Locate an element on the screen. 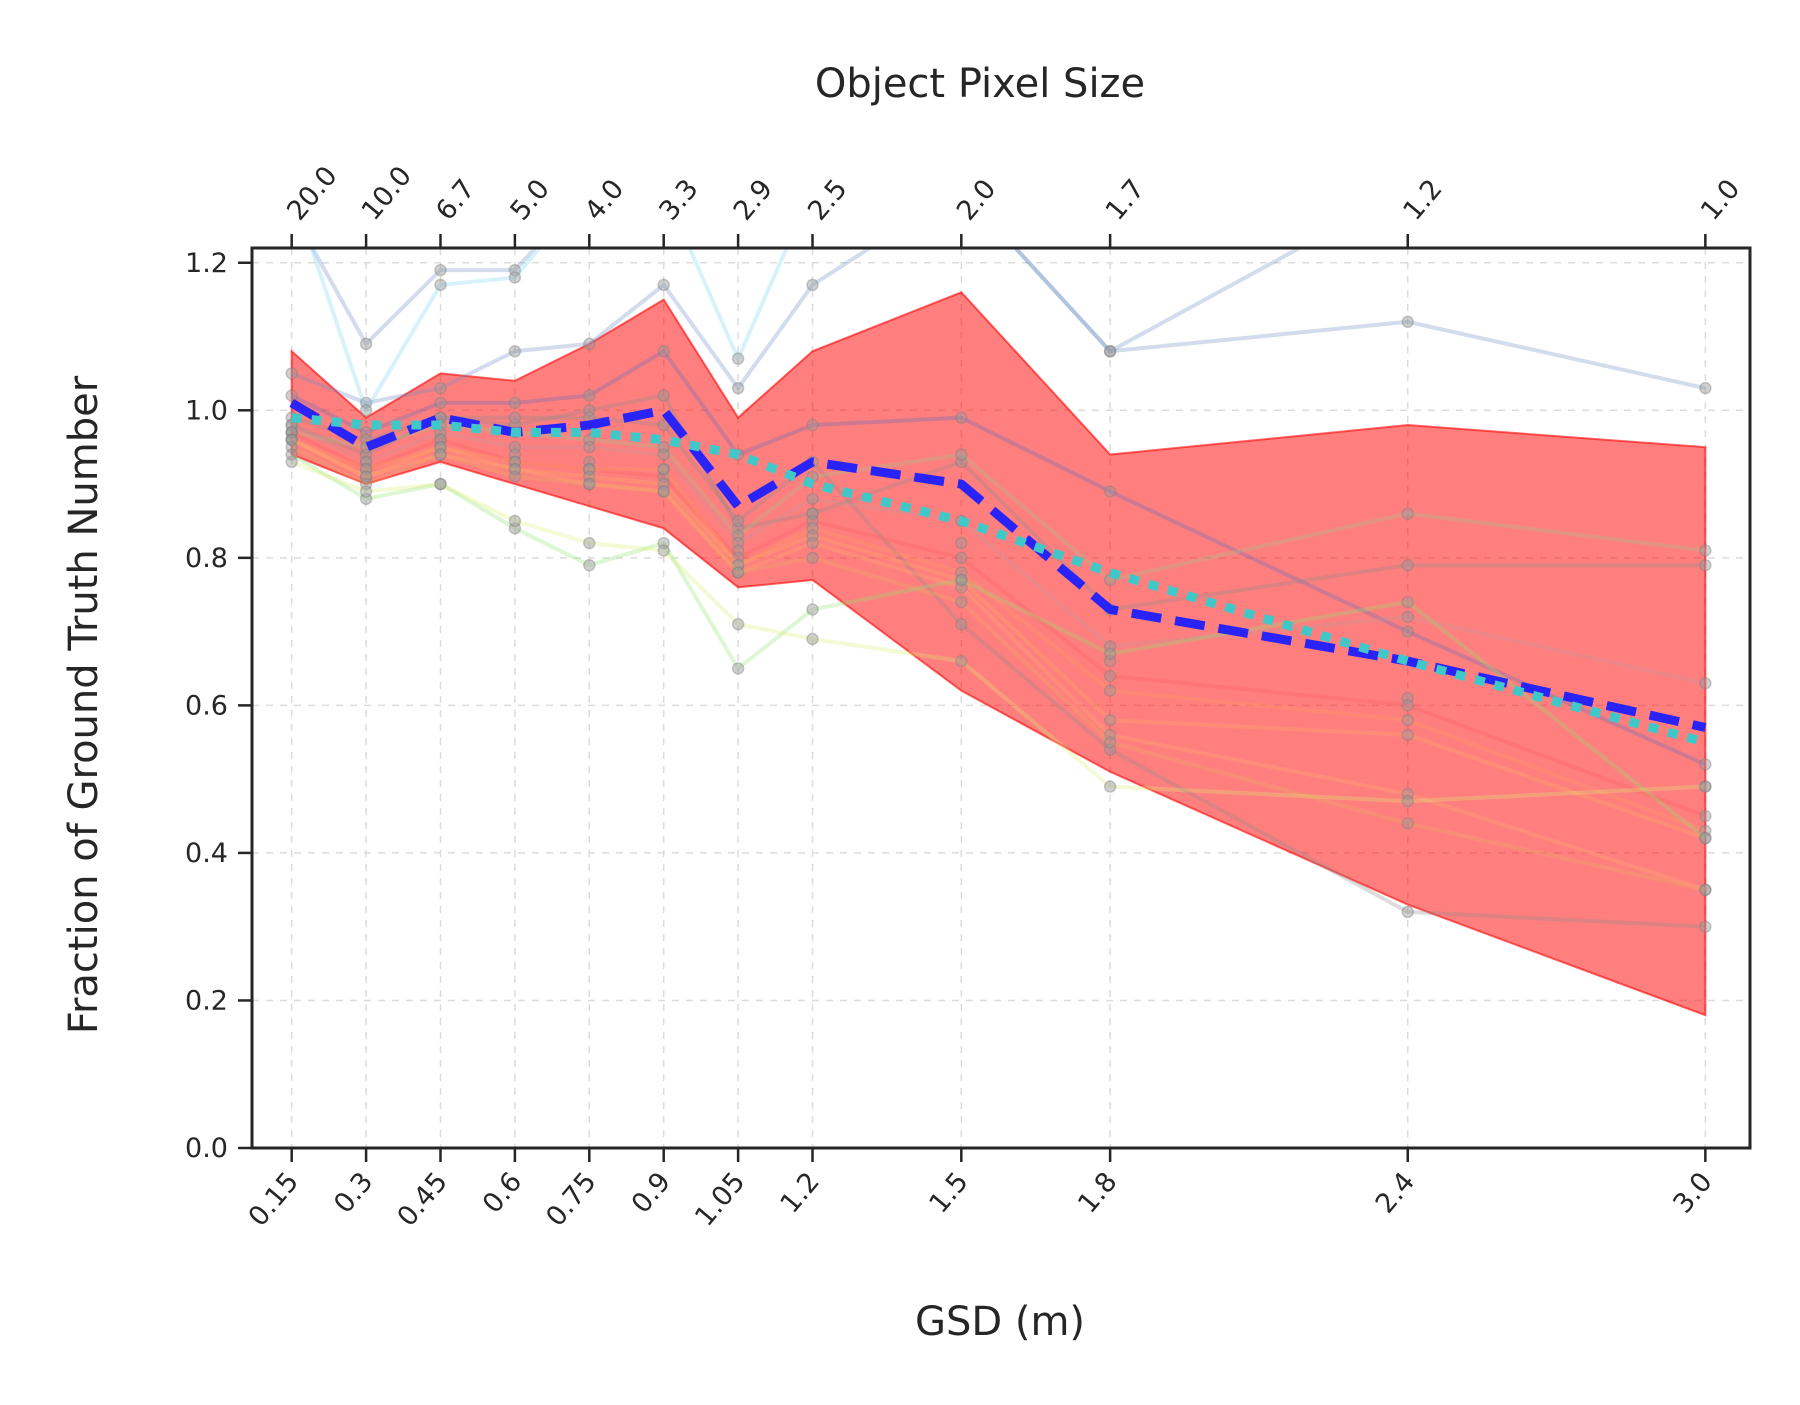  top-axis-title: Object Pixel Size is located at coordinates (980, 84).